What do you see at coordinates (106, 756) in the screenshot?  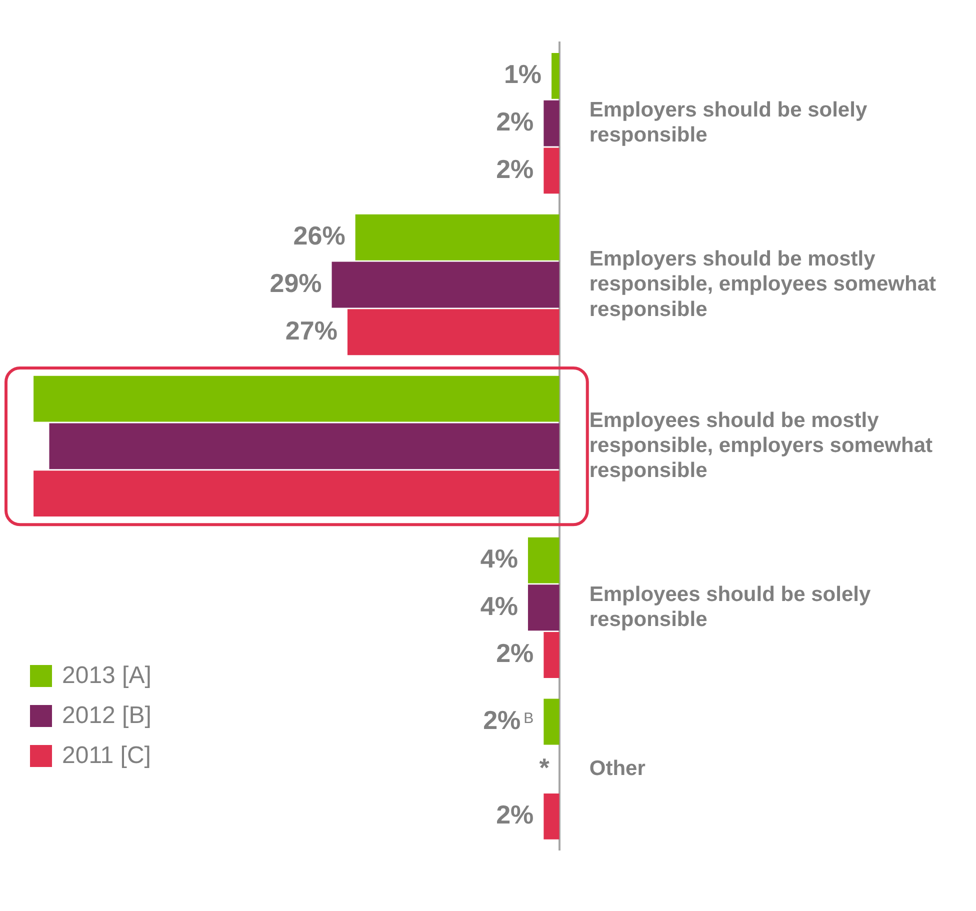 I see `legend-label: 2011 [C]` at bounding box center [106, 756].